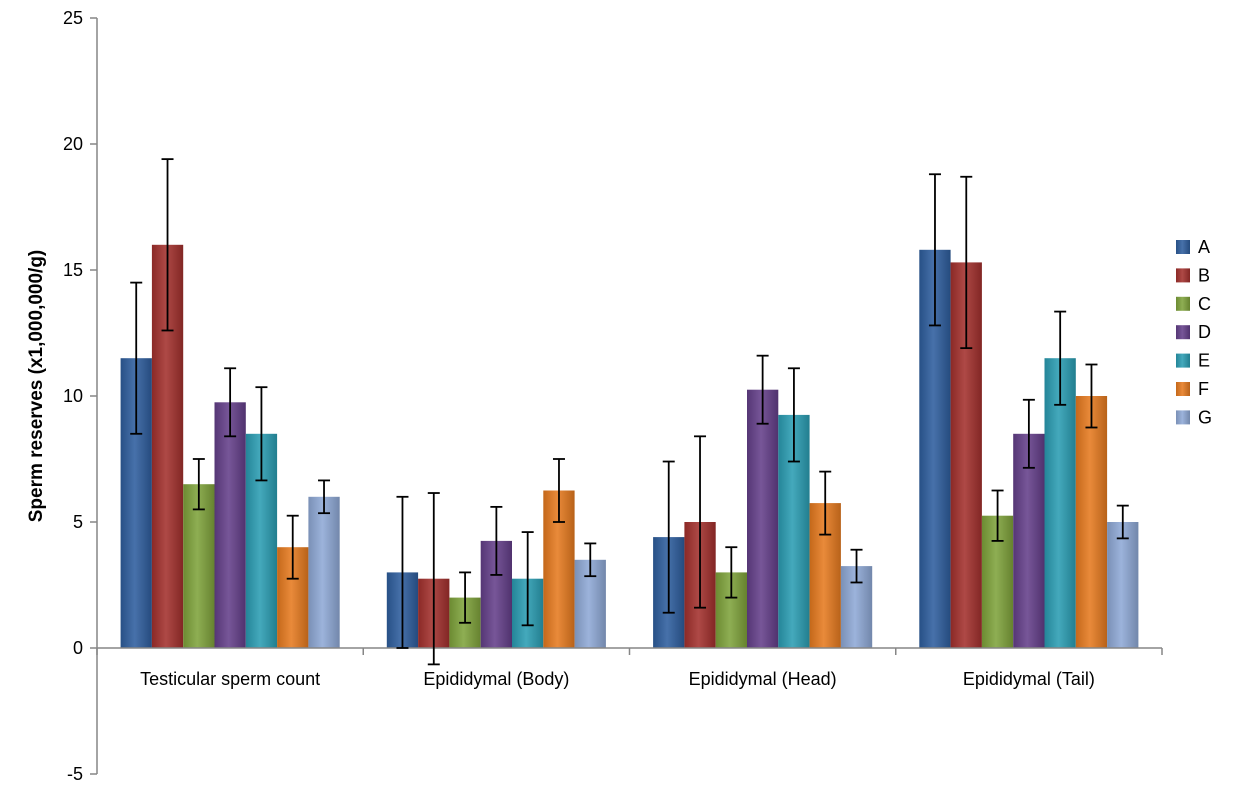 The width and height of the screenshot is (1250, 786). I want to click on legend-item-C: C, so click(1193, 304).